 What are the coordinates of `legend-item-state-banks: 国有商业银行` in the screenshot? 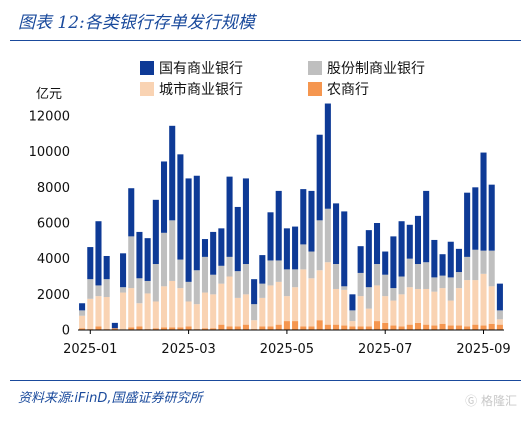 It's located at (191, 68).